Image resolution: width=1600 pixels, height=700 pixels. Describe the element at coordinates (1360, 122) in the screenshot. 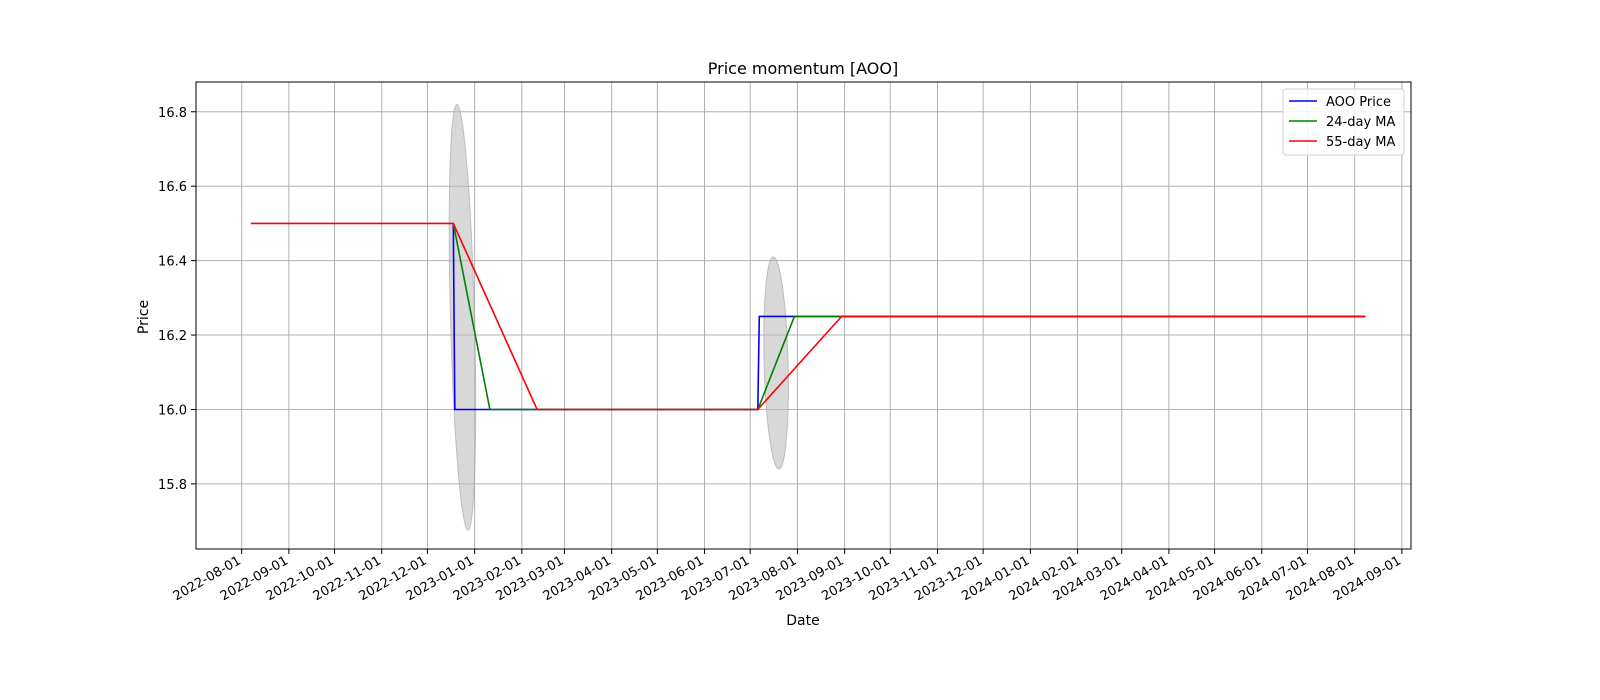

I see `legend-label: 24-day MA` at that location.